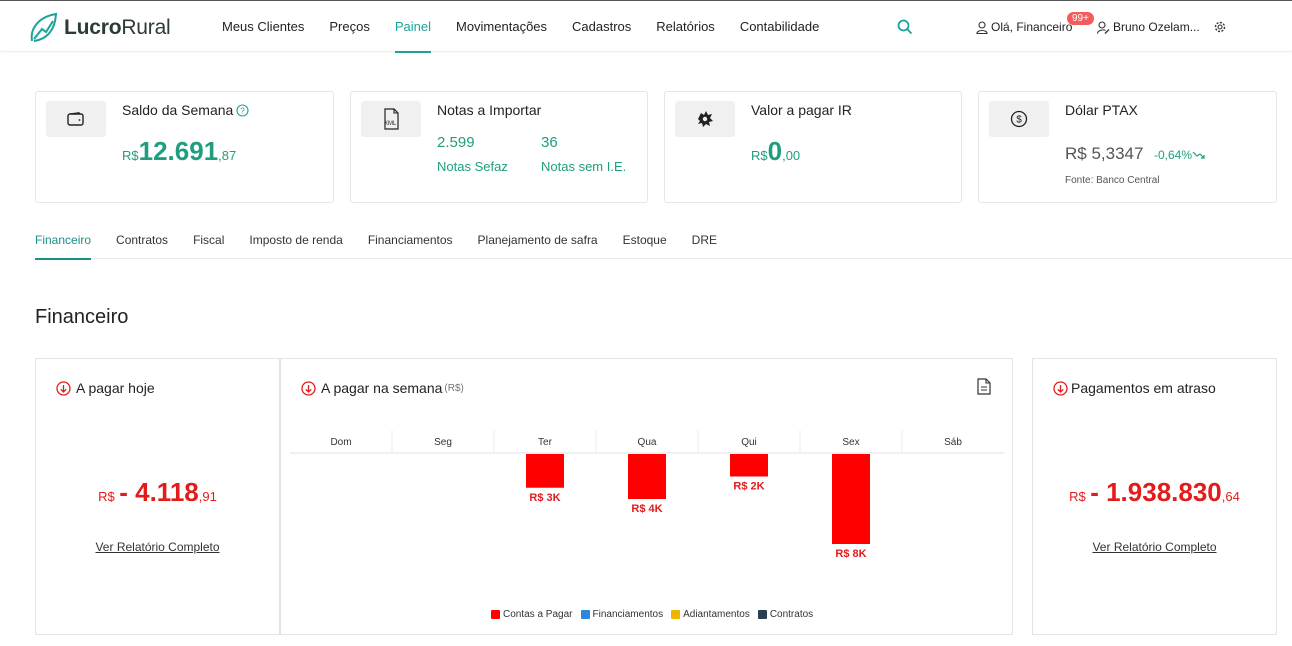 The width and height of the screenshot is (1292, 646). Describe the element at coordinates (1154, 547) in the screenshot. I see `atraso-report-link: Ver Relatório Completo` at that location.